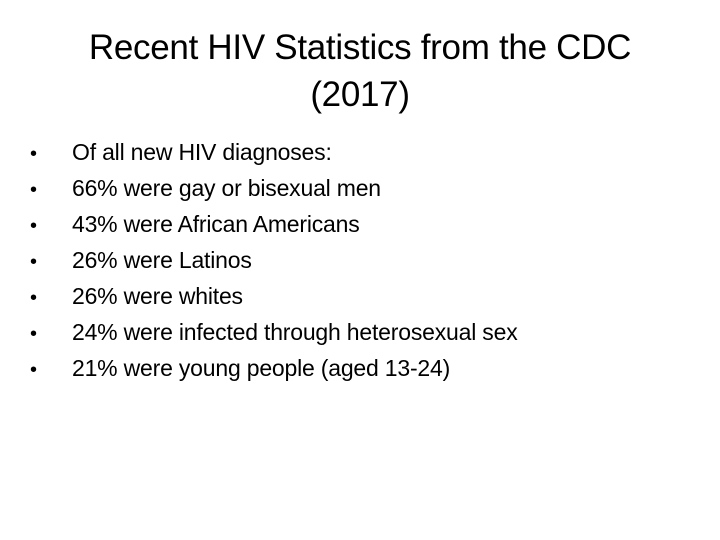 The width and height of the screenshot is (720, 540). What do you see at coordinates (370, 152) in the screenshot?
I see `bullet-item-intro: • Of all new HIV diagnoses:` at bounding box center [370, 152].